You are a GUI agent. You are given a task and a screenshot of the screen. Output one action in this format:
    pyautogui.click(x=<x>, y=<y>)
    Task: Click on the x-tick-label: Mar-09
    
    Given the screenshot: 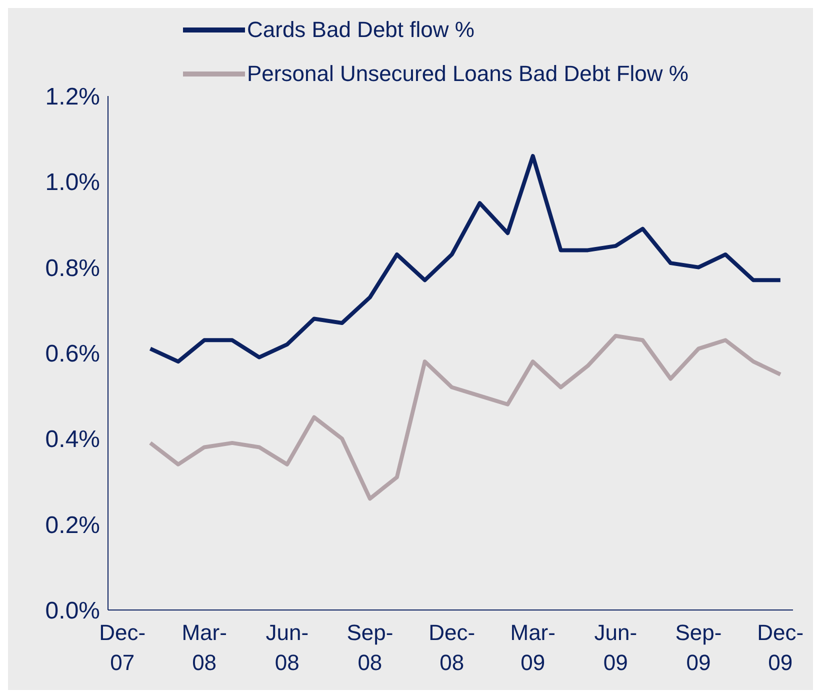 What is the action you would take?
    pyautogui.click(x=533, y=647)
    